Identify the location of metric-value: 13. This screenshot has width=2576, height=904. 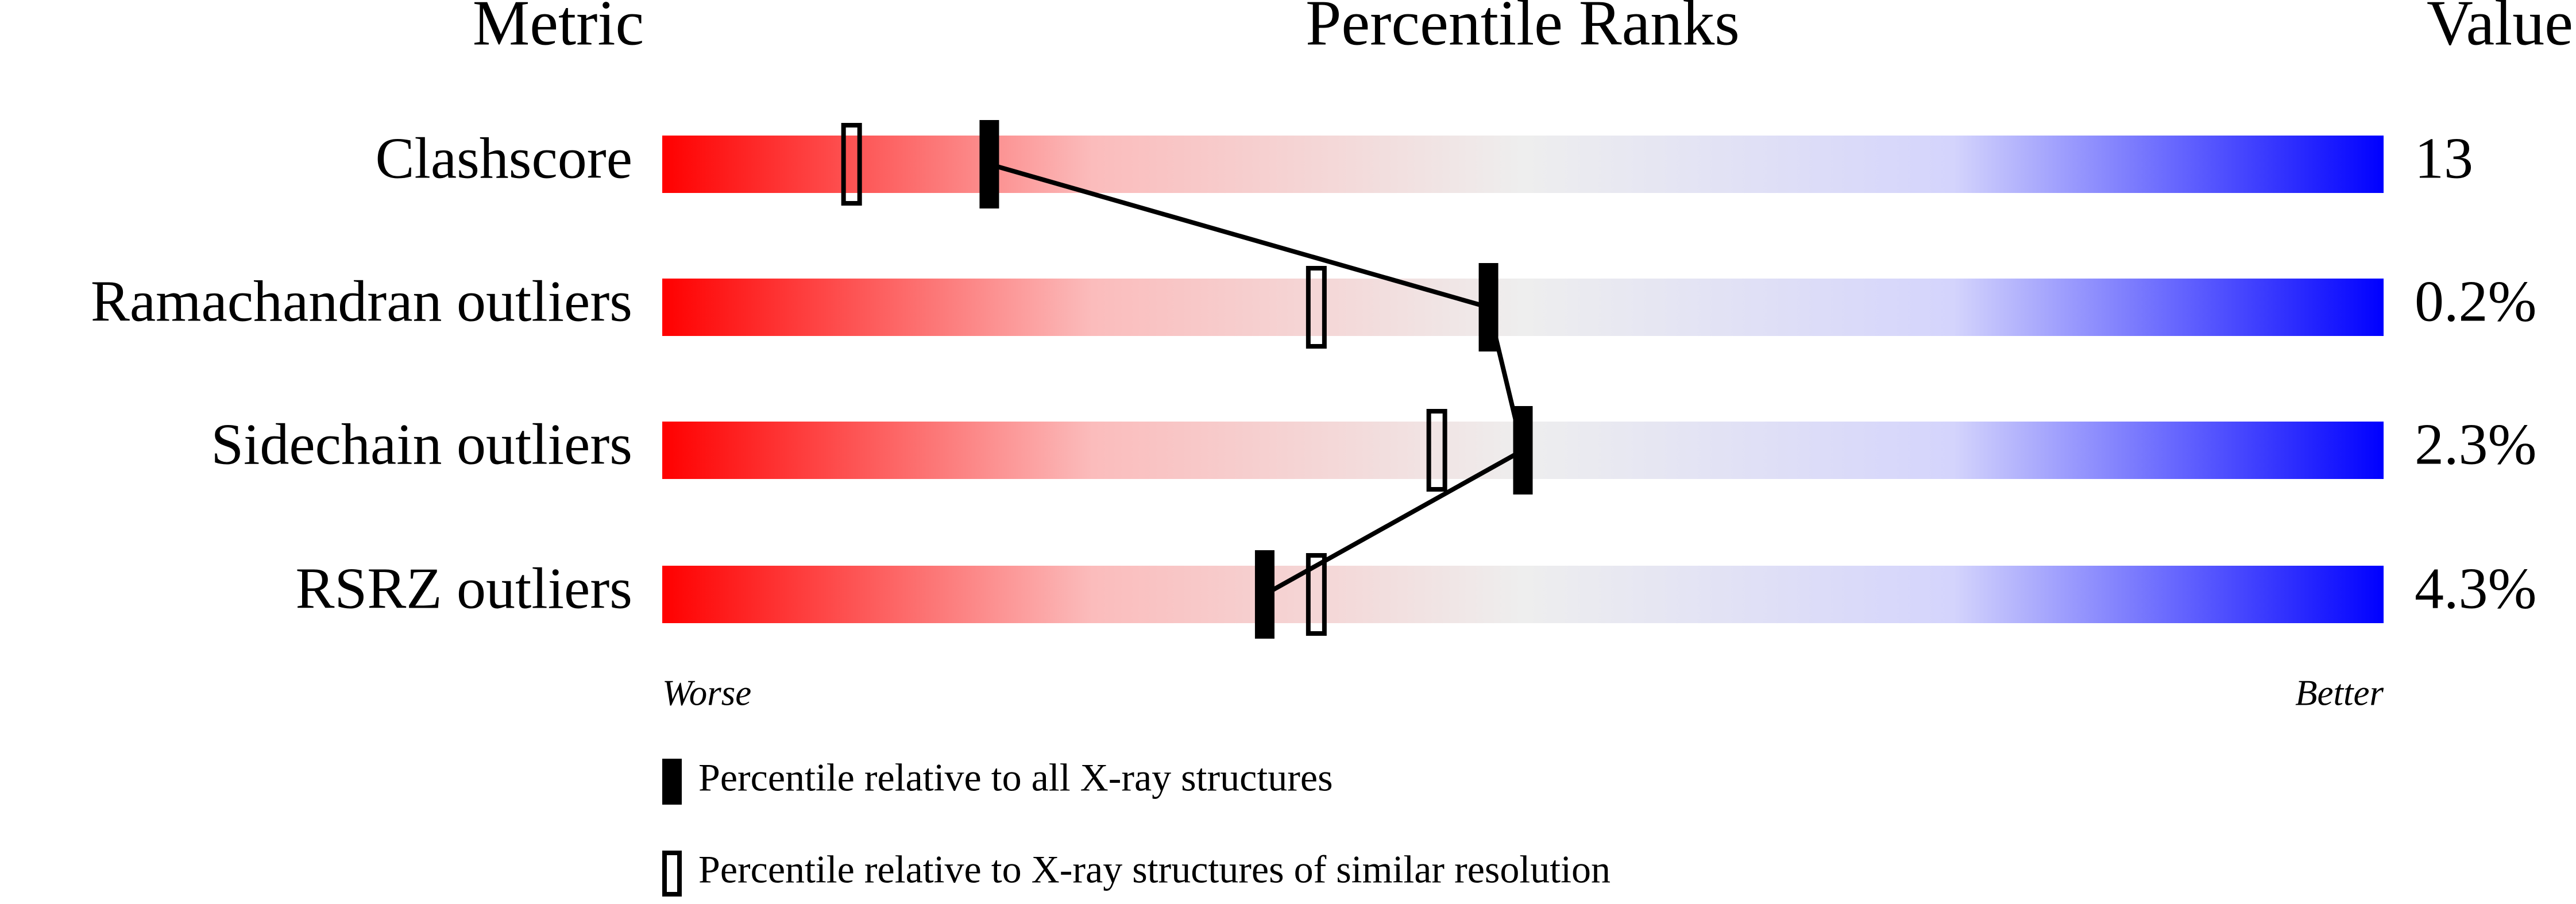
(2444, 159).